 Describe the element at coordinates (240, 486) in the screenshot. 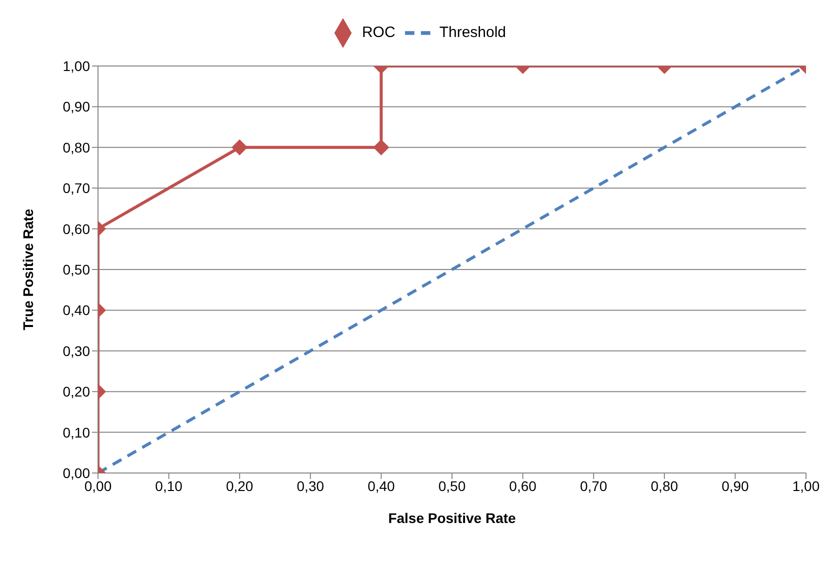

I see `x-tick-label: 0,20` at that location.